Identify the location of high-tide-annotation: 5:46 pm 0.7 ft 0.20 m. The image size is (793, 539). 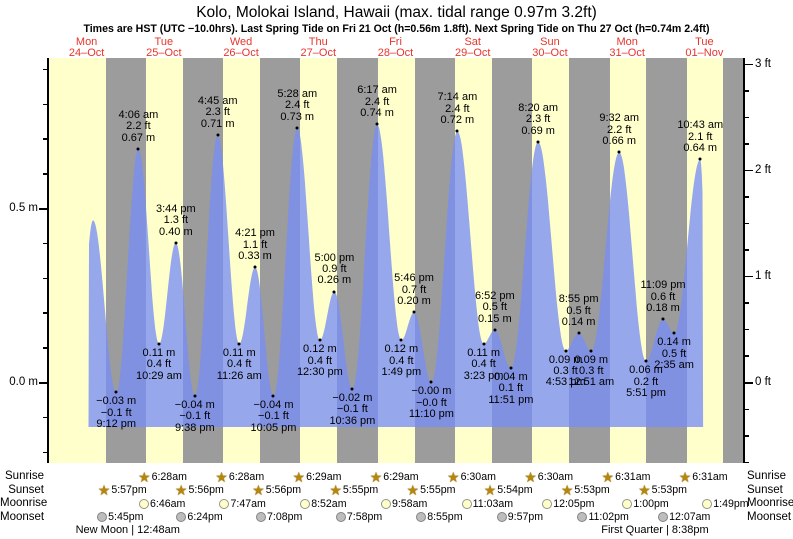
(414, 289).